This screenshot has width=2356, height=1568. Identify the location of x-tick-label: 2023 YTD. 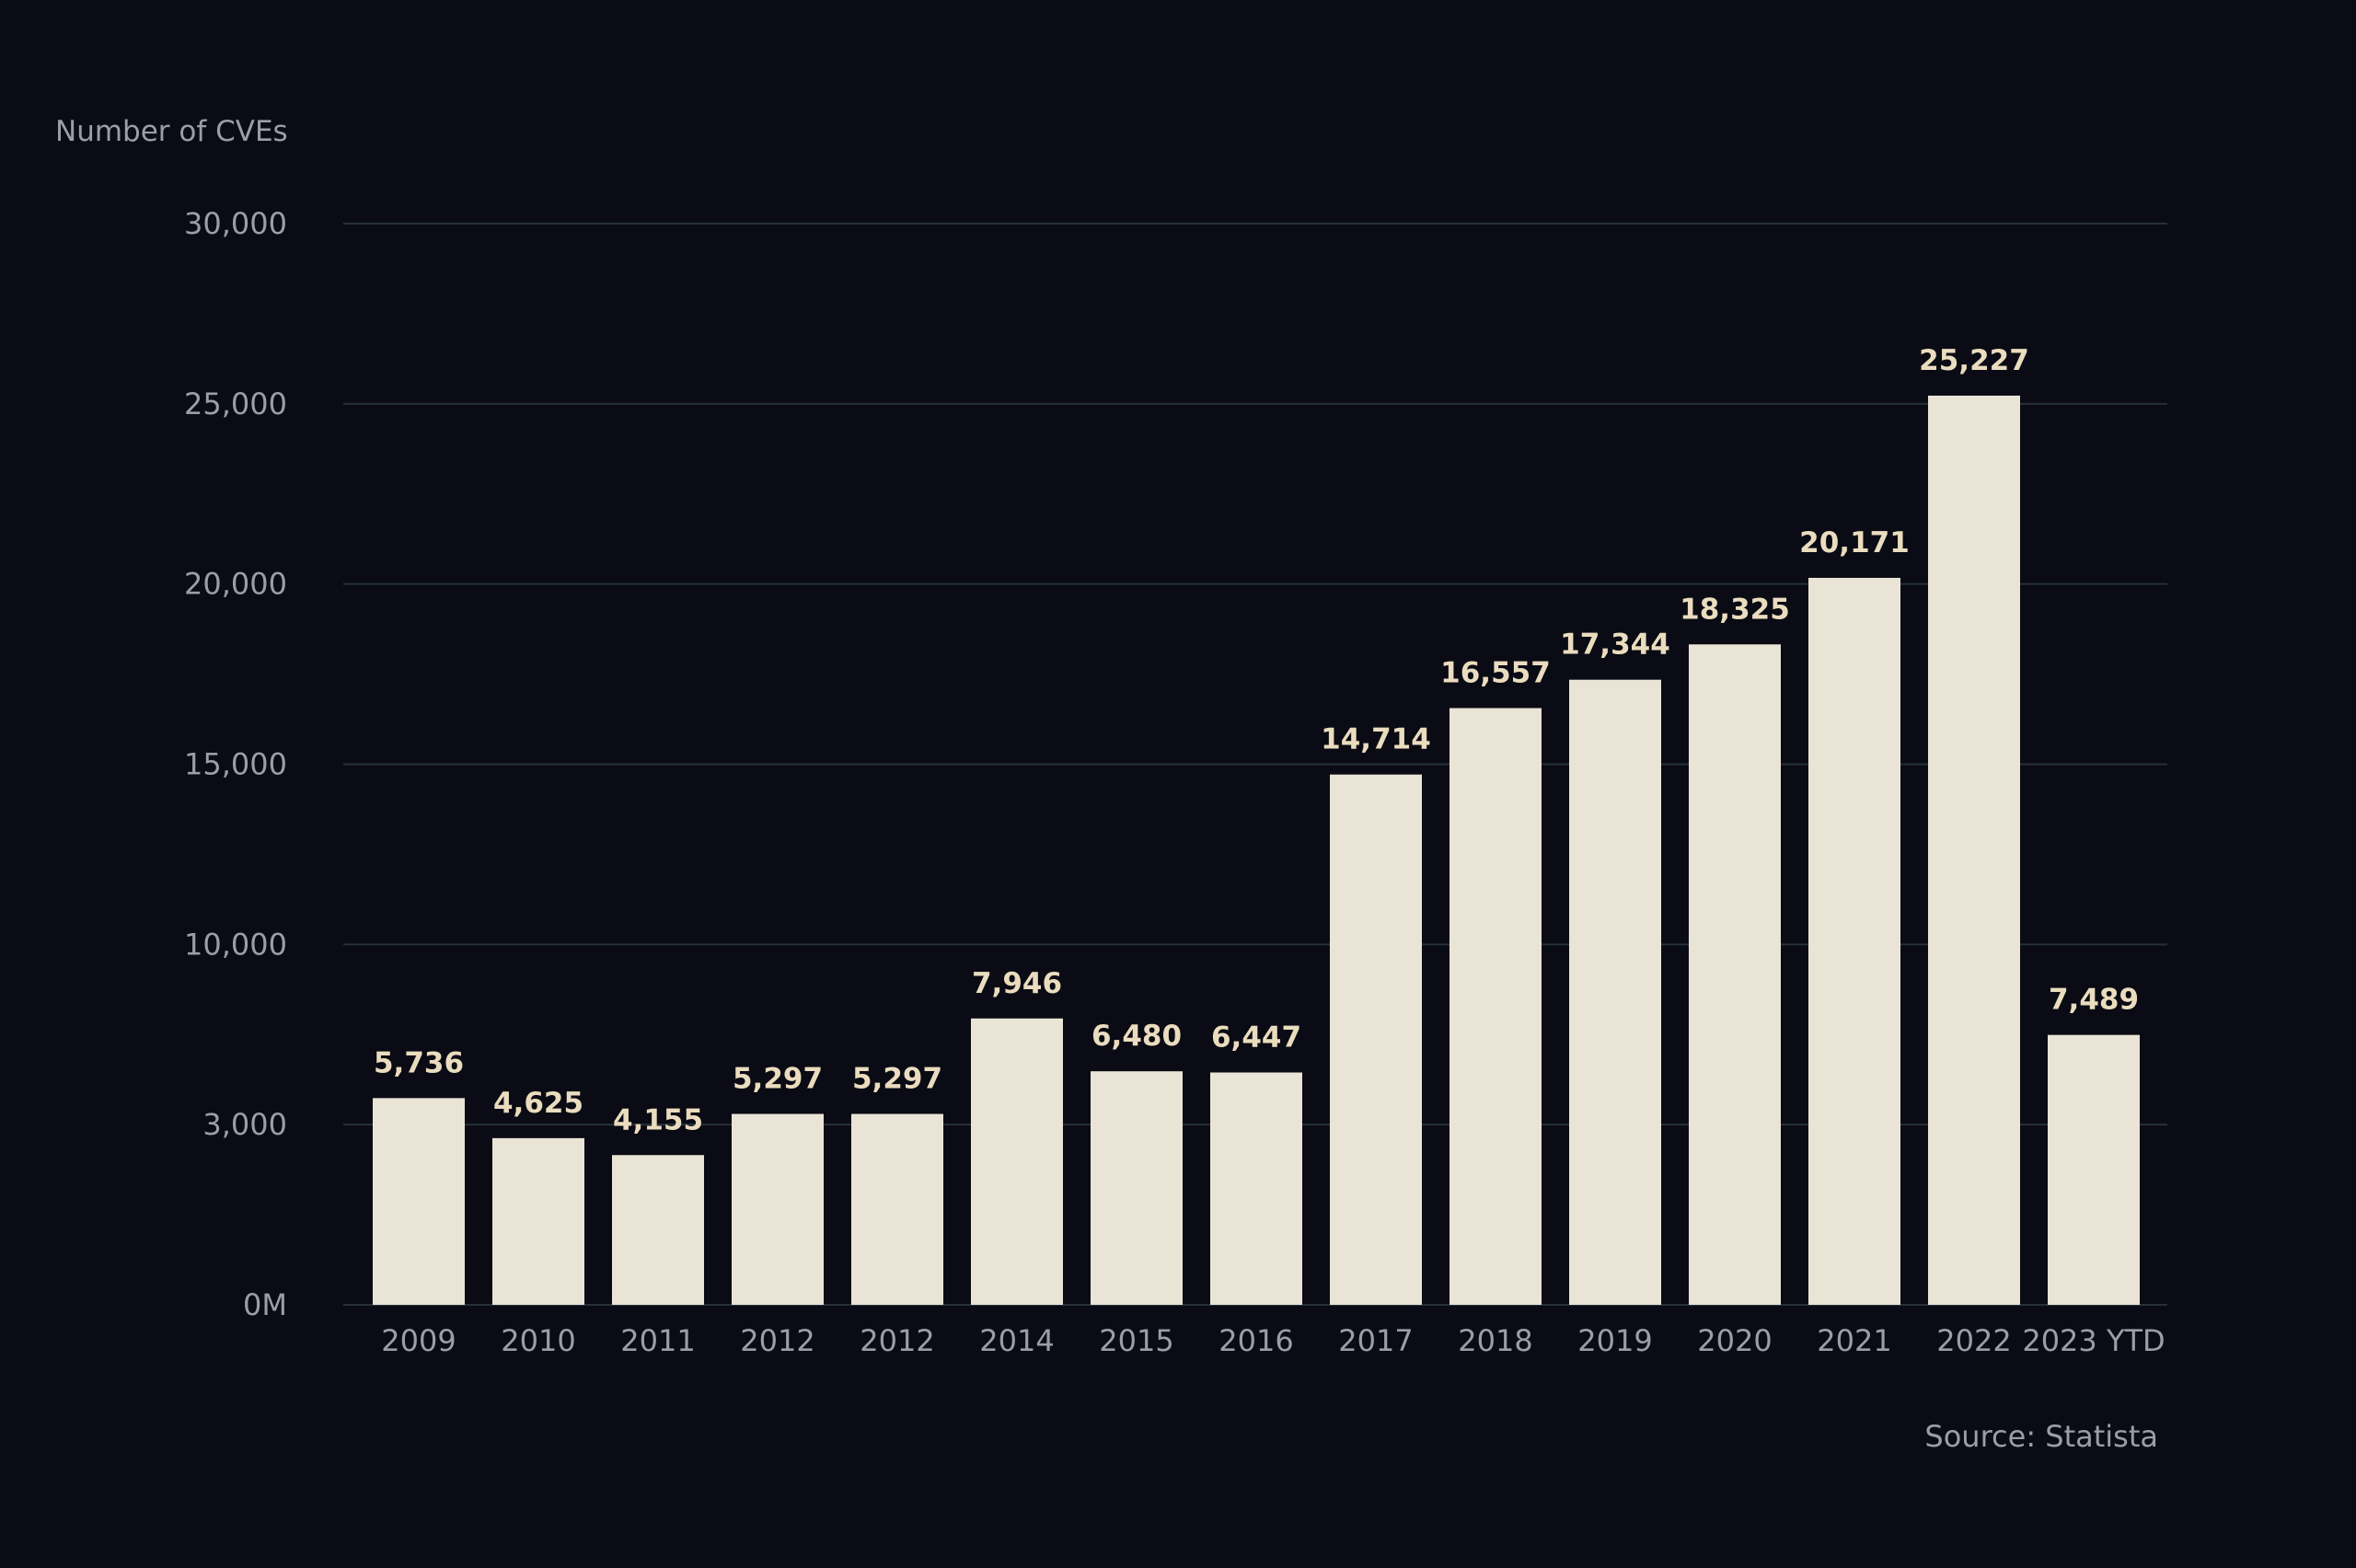
(2093, 1340).